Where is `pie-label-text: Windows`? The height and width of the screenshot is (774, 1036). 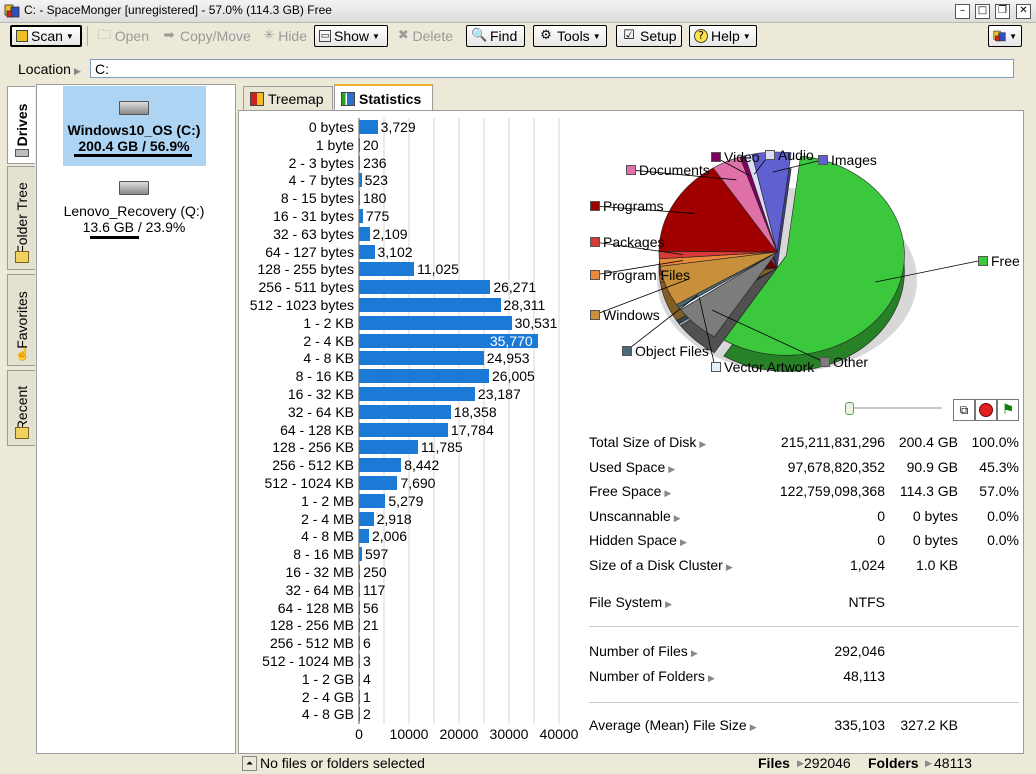
pie-label-text: Windows is located at coordinates (631, 315).